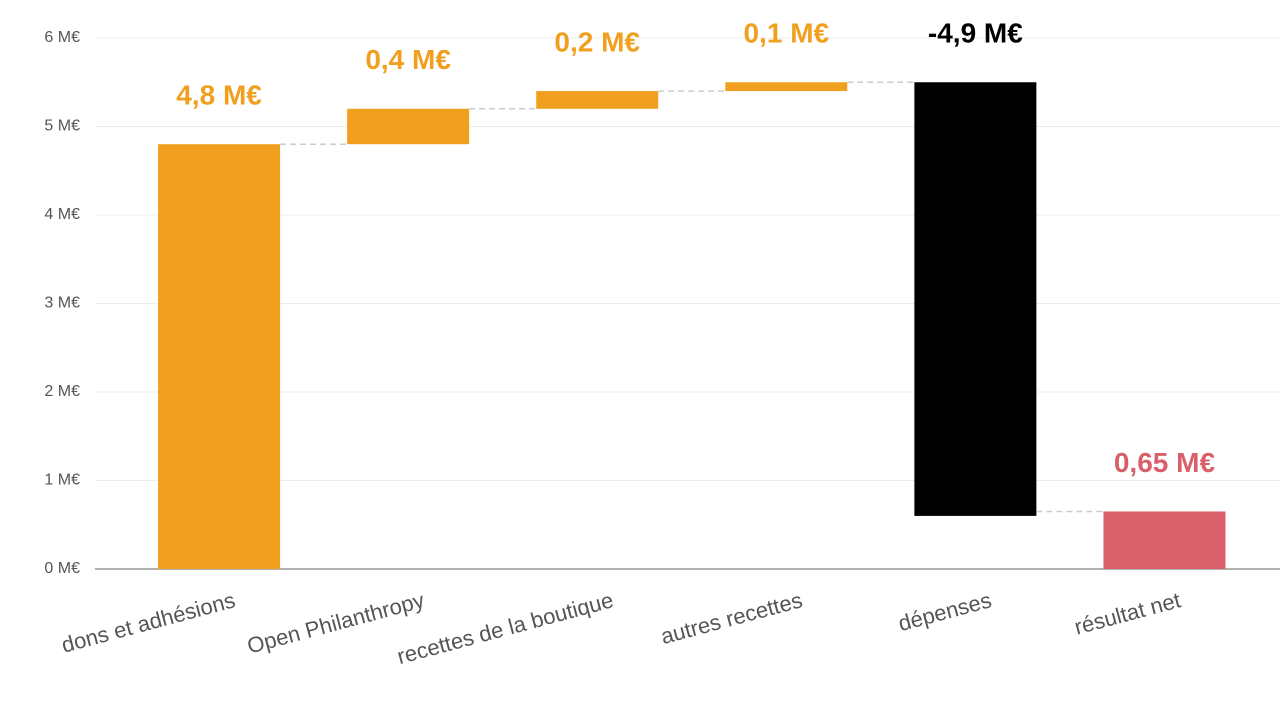 This screenshot has height=704, width=1282. Describe the element at coordinates (1128, 613) in the screenshot. I see `x-tick-label: résultat net` at that location.